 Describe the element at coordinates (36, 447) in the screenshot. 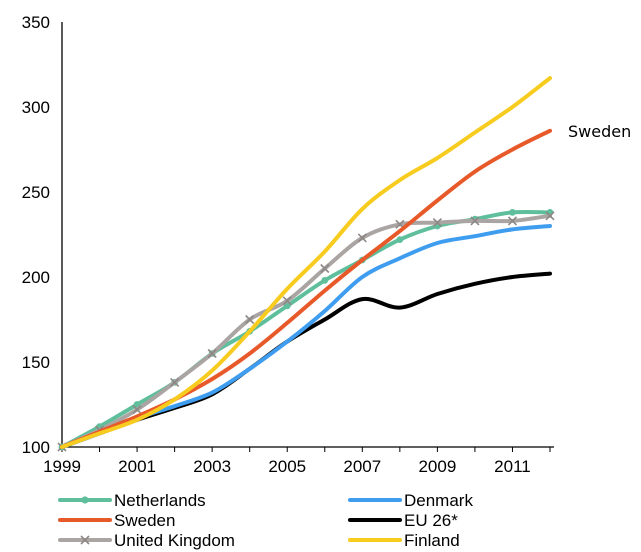

I see `y-tick-label: 100` at that location.